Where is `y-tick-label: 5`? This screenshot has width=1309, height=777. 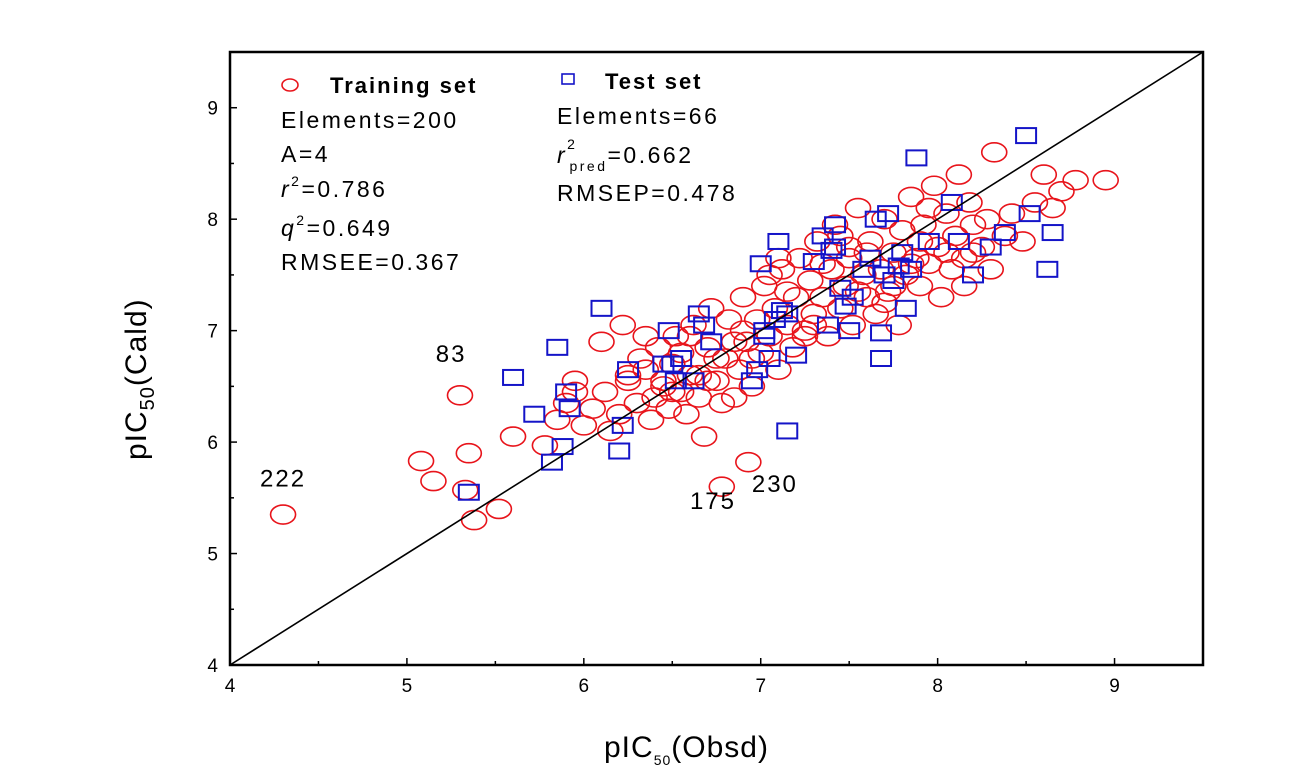 y-tick-label: 5 is located at coordinates (212, 555).